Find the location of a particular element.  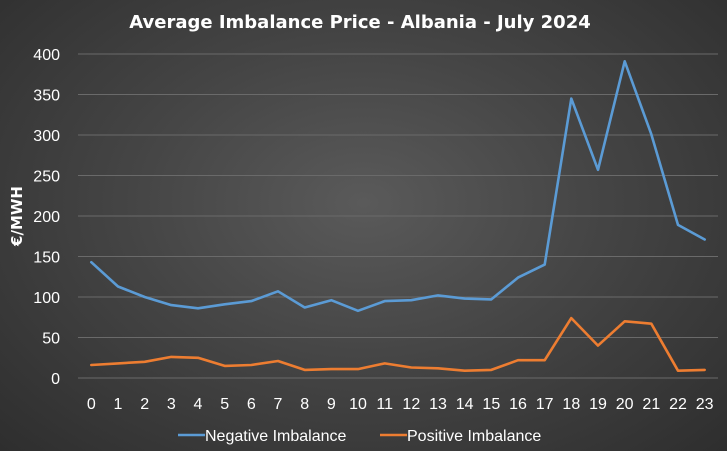

x-tick-label: 12 is located at coordinates (411, 404).